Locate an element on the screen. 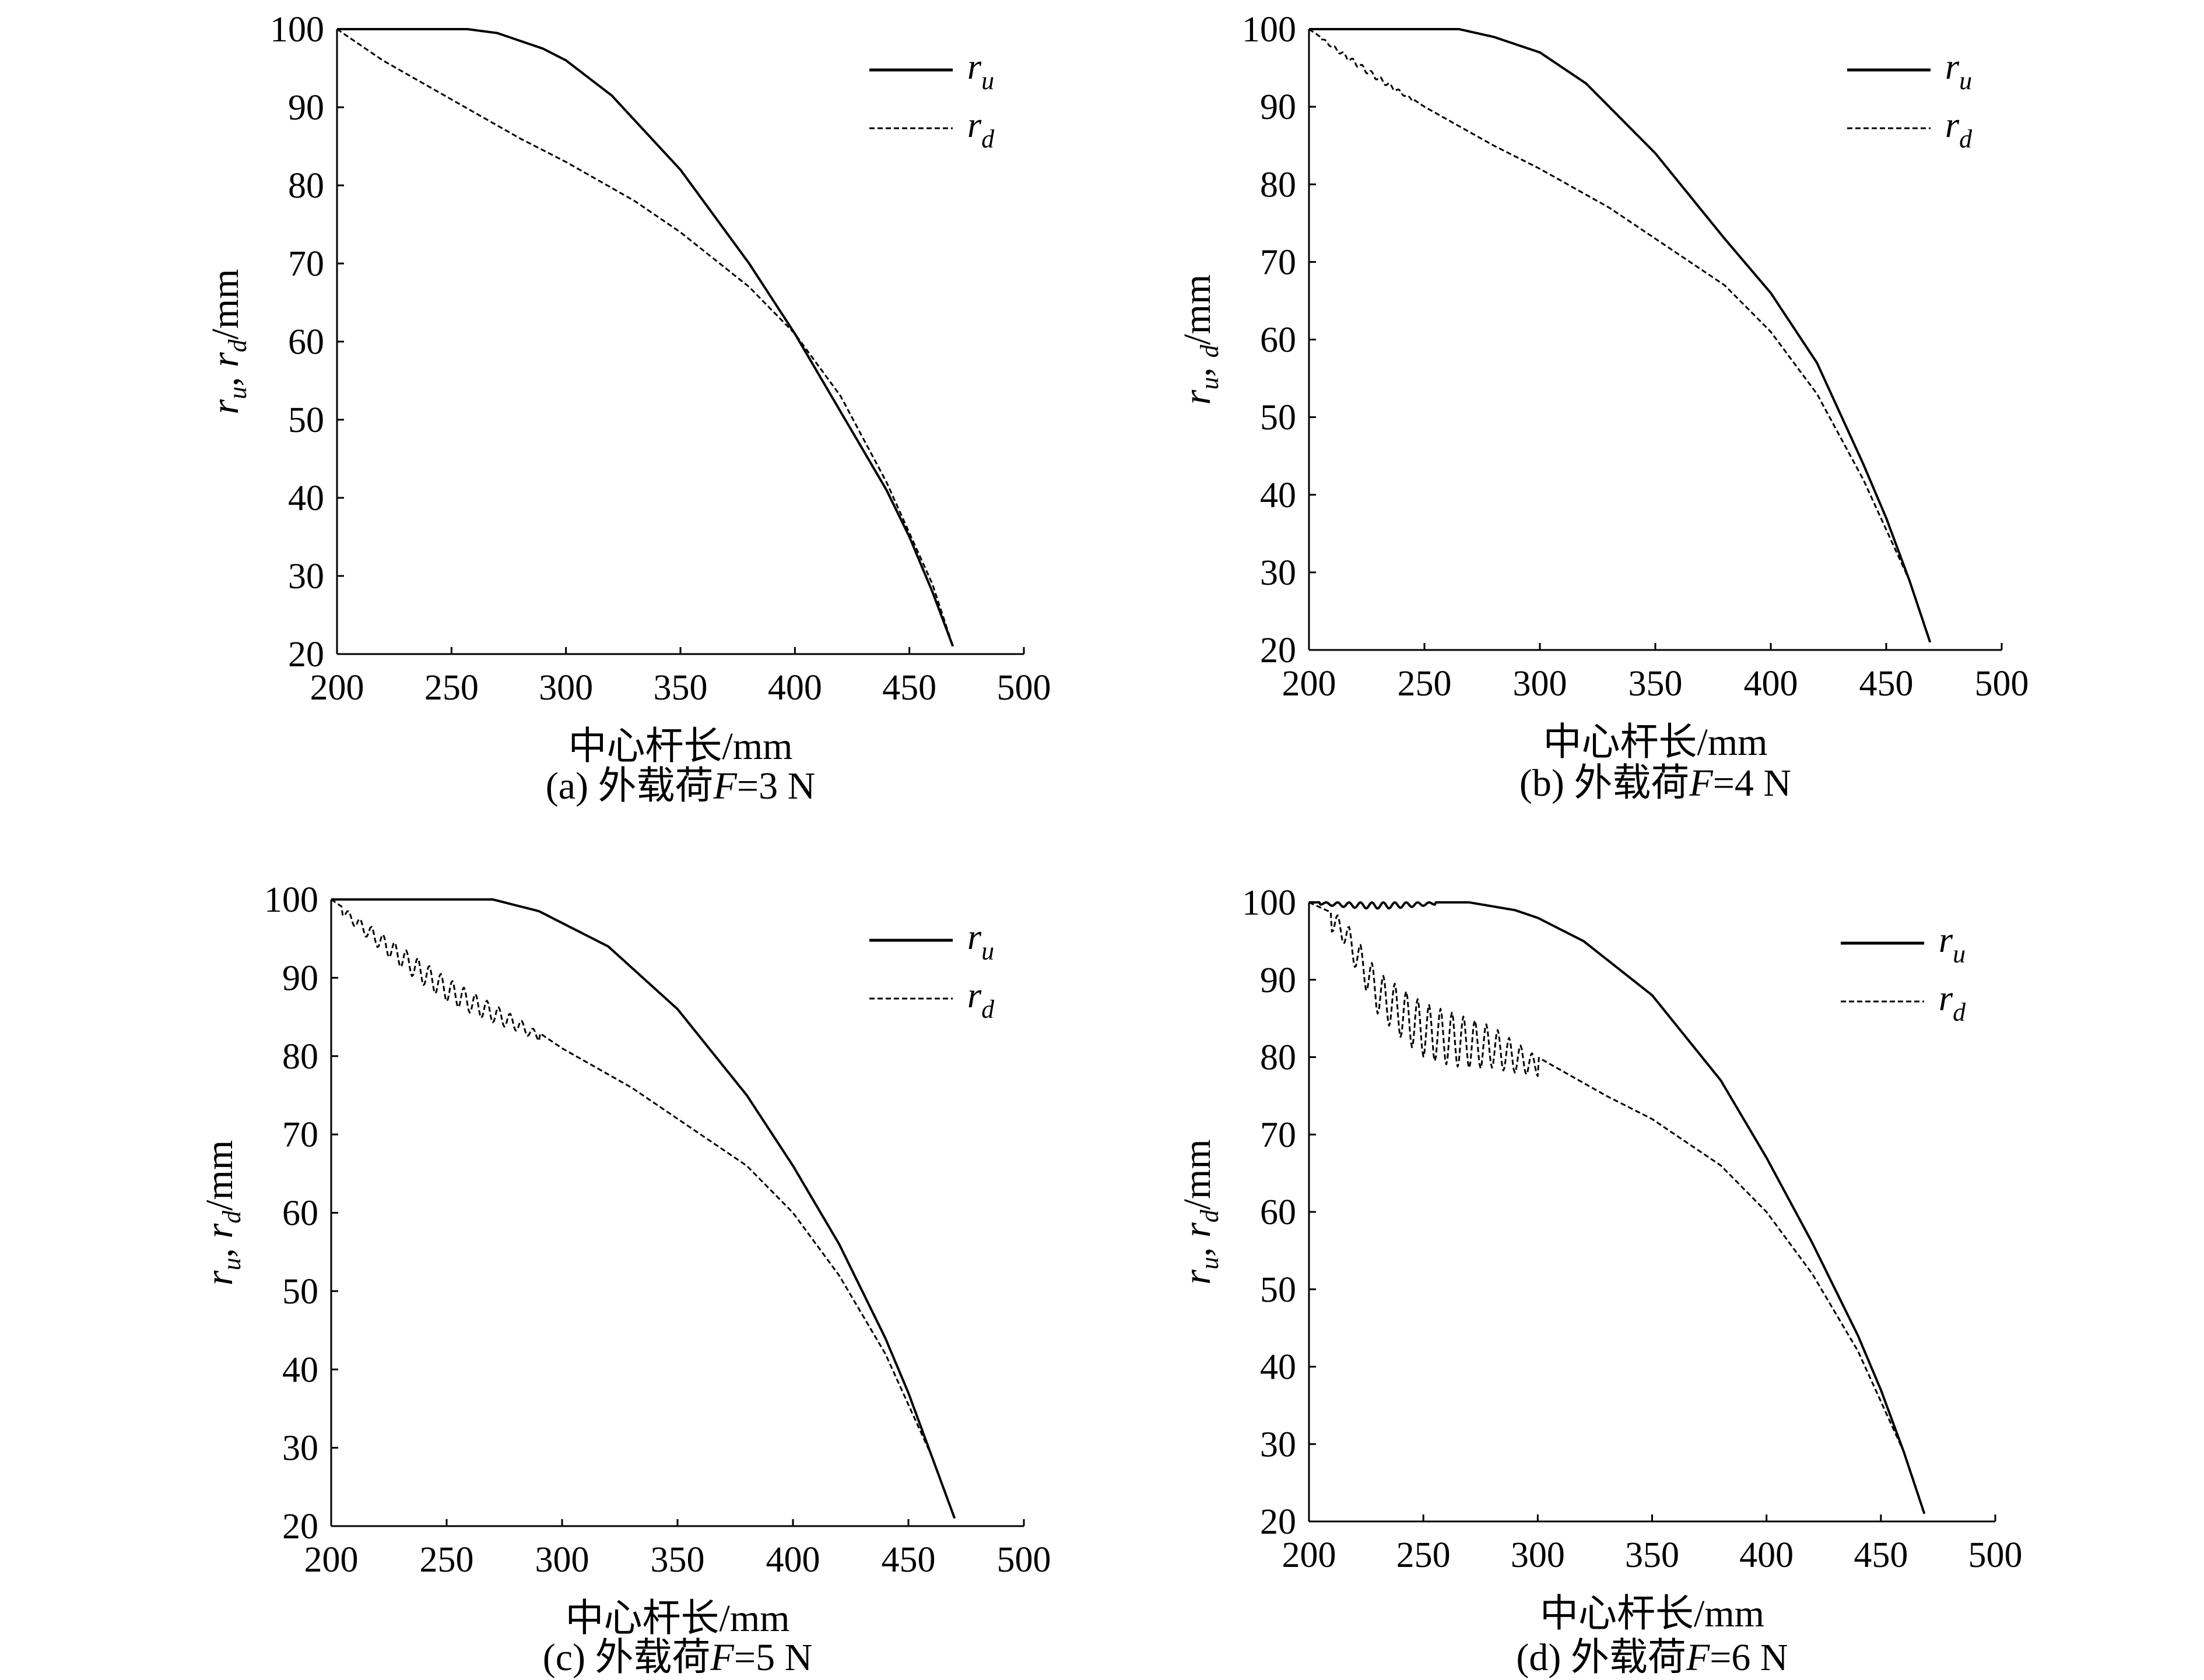 This screenshot has height=1680, width=2204. legend-label-r-u: ru is located at coordinates (980, 941).